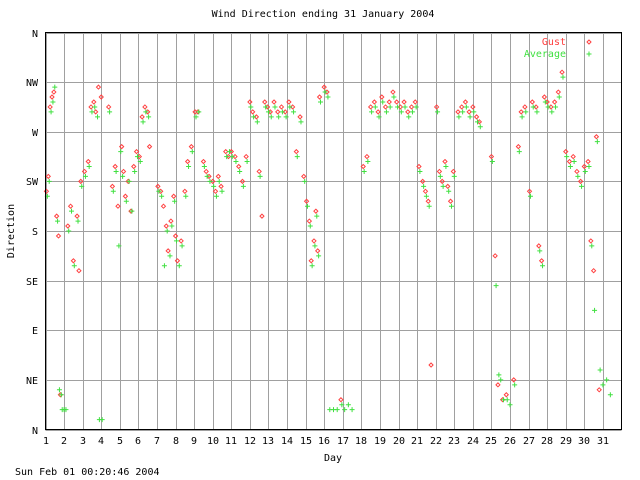 This screenshot has height=480, width=640. I want to click on x-tick-label: 28, so click(547, 441).